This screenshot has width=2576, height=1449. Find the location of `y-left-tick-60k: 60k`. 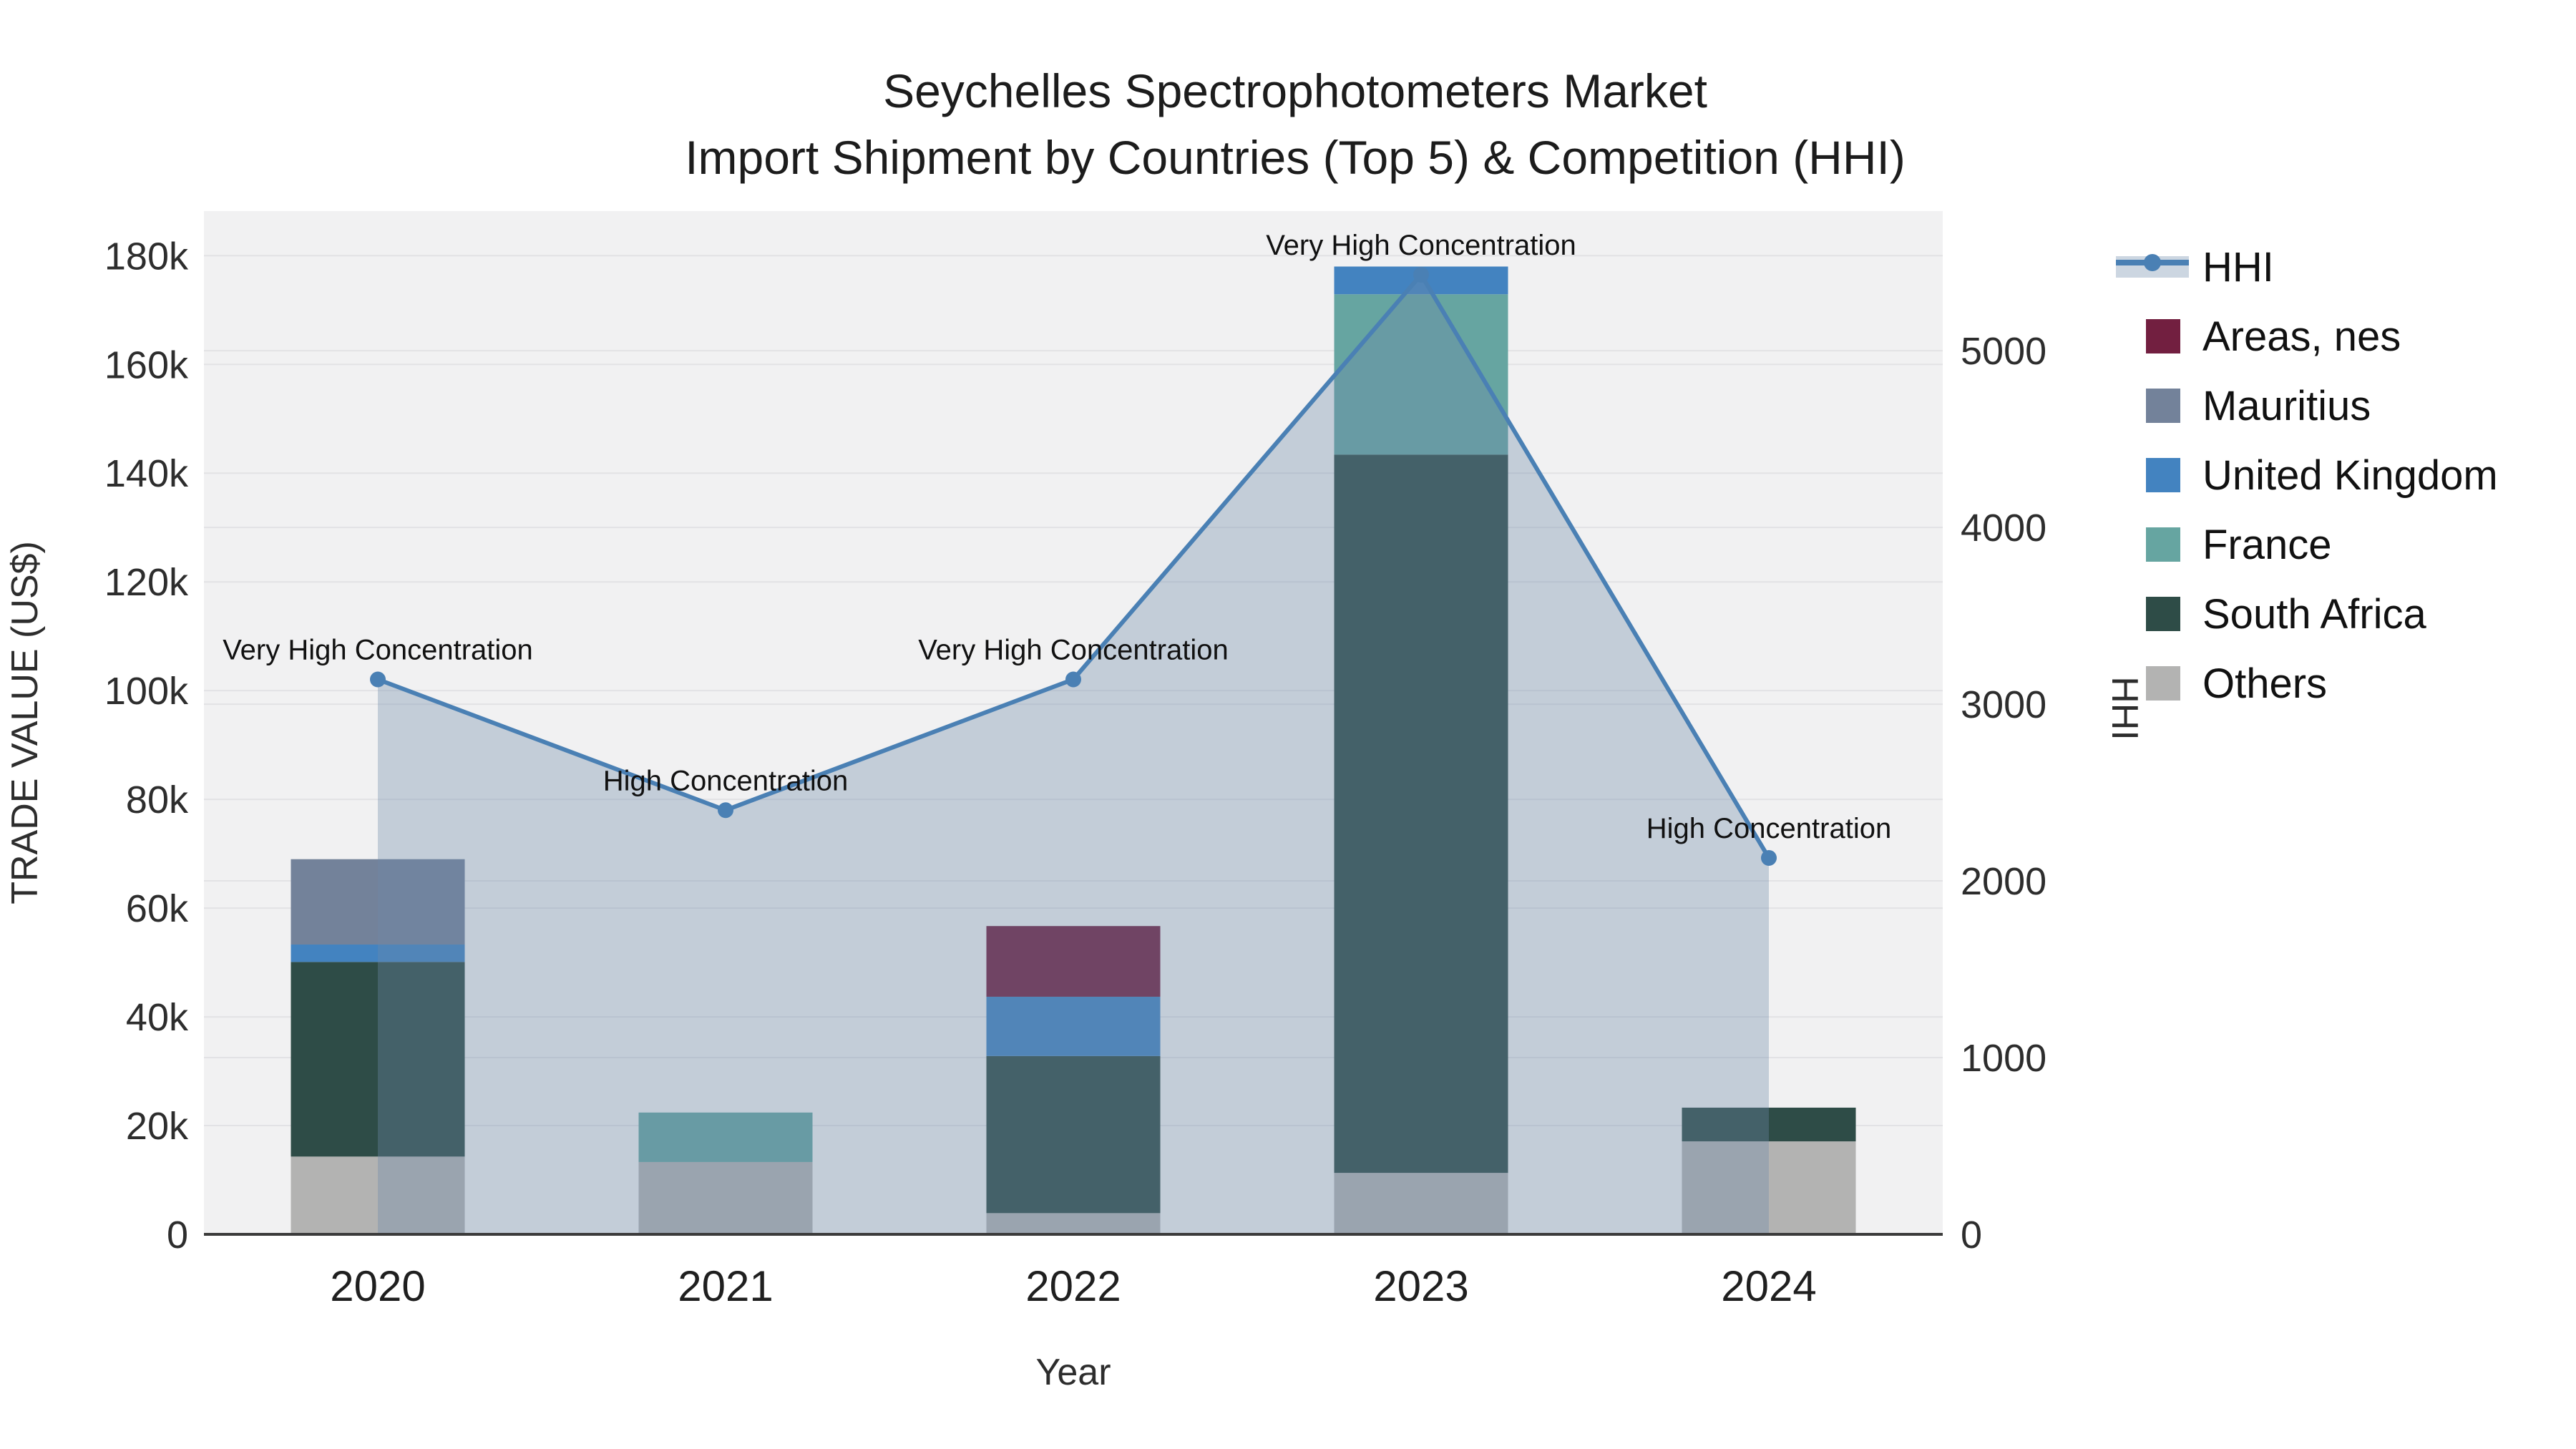

y-left-tick-60k: 60k is located at coordinates (157, 908).